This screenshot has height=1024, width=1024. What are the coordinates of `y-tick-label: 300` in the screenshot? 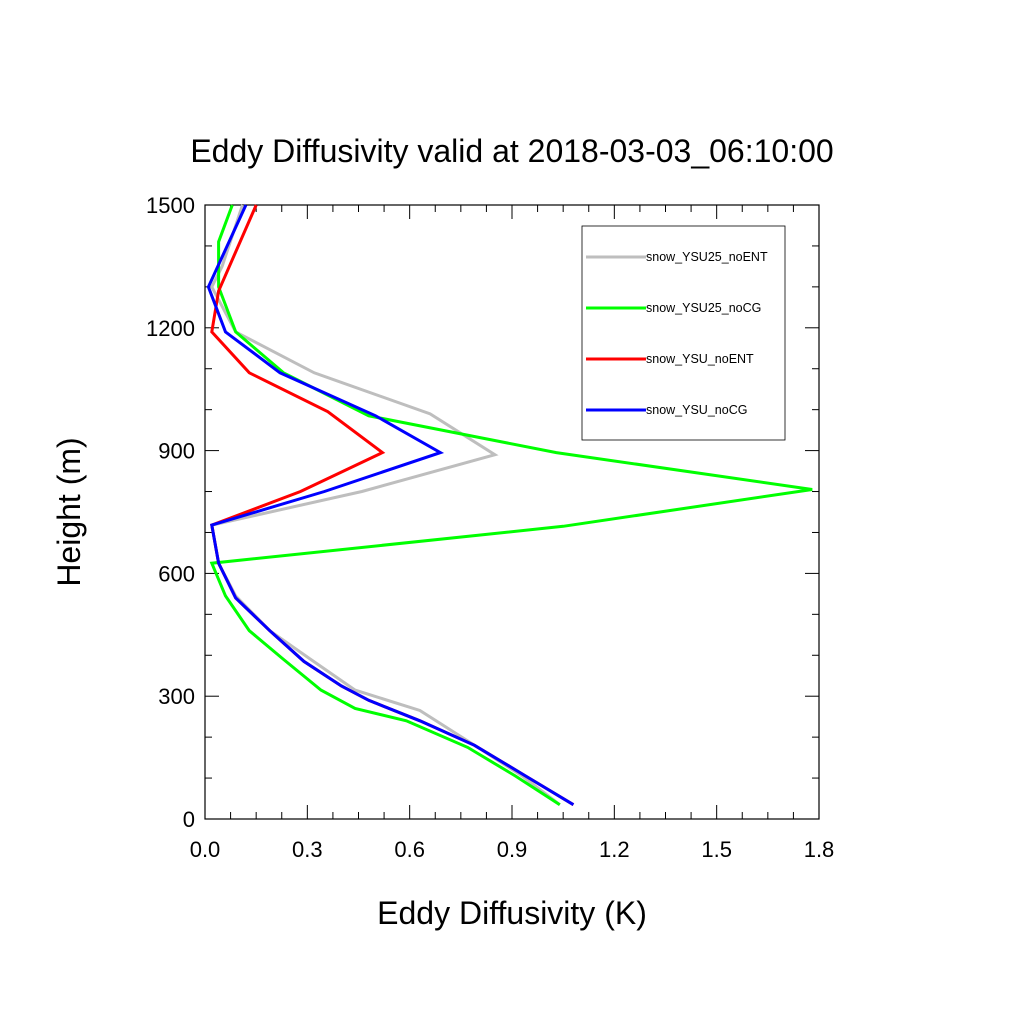 It's located at (176, 696).